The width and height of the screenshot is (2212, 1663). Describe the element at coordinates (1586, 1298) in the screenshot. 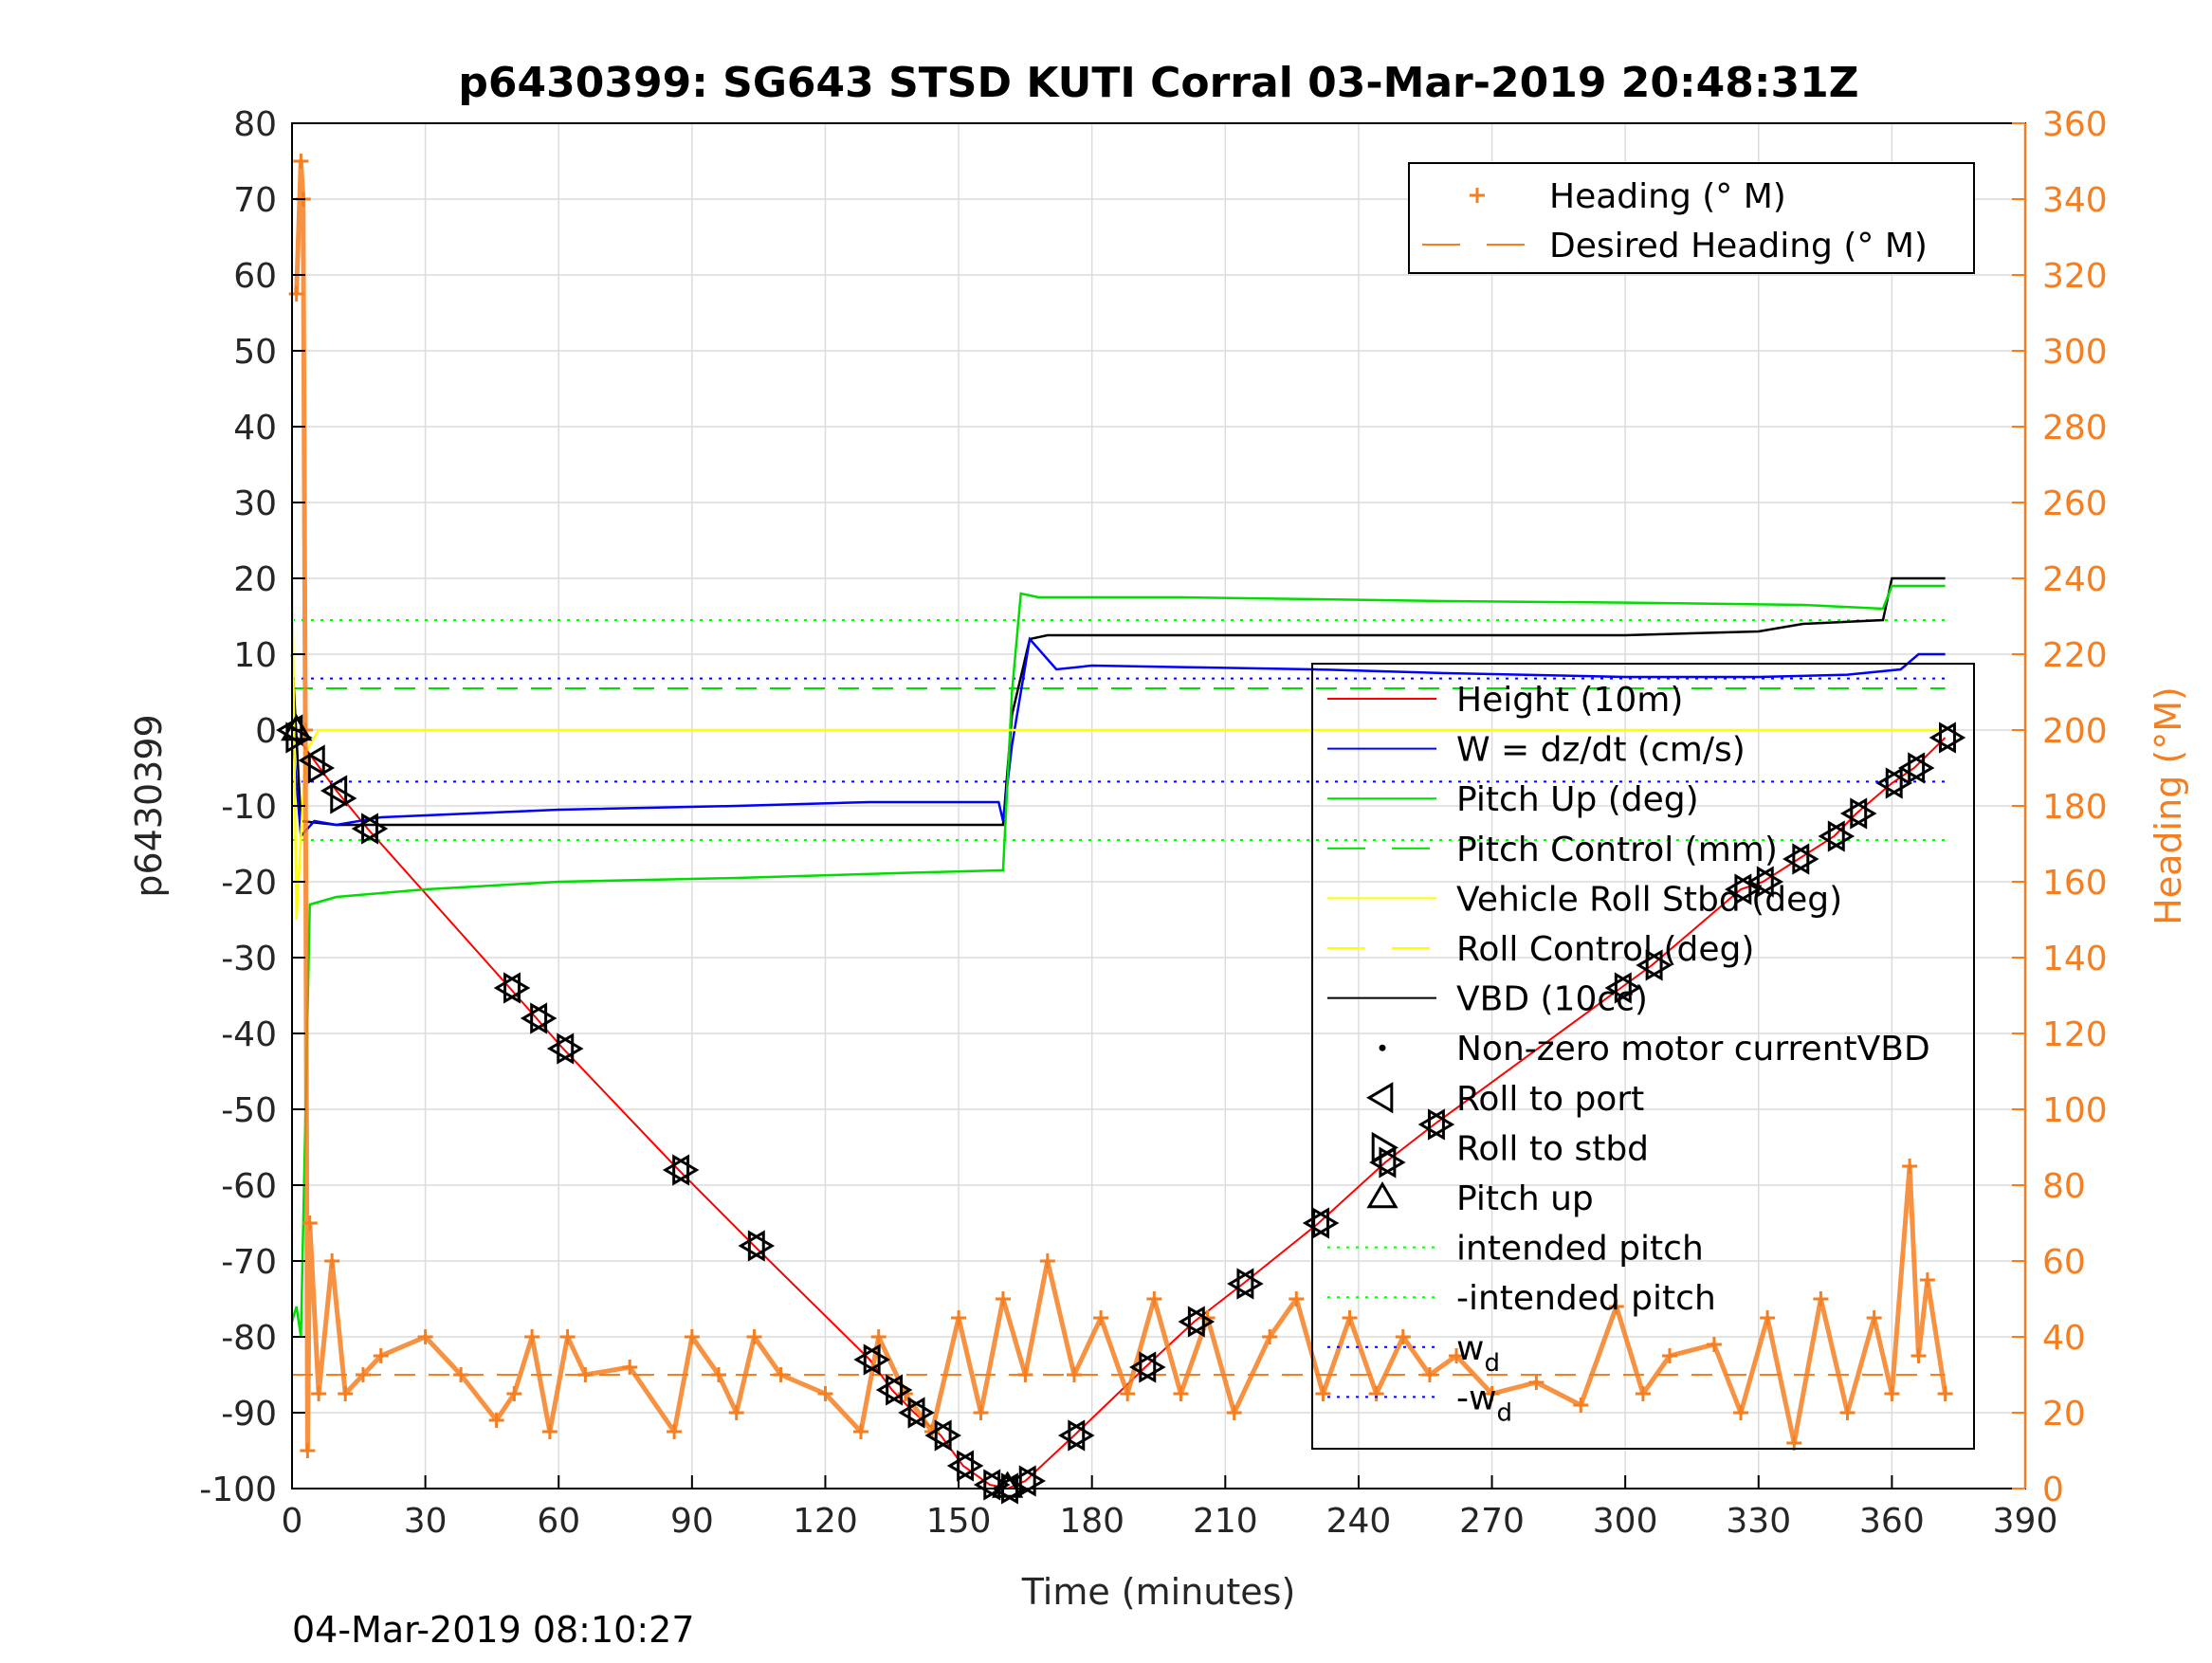

I see `legend-label: -intended pitch` at that location.